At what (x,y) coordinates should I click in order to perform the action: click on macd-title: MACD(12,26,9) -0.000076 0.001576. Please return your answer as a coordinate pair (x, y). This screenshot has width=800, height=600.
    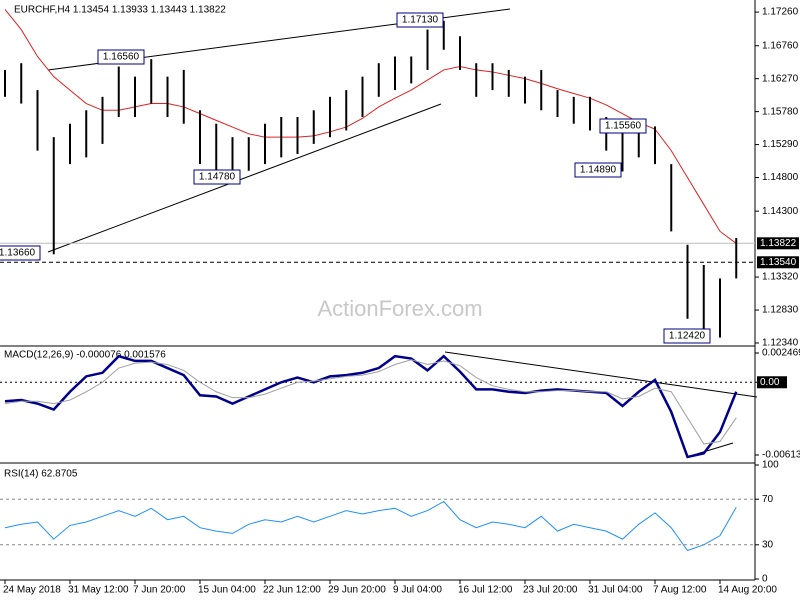
    Looking at the image, I should click on (85, 355).